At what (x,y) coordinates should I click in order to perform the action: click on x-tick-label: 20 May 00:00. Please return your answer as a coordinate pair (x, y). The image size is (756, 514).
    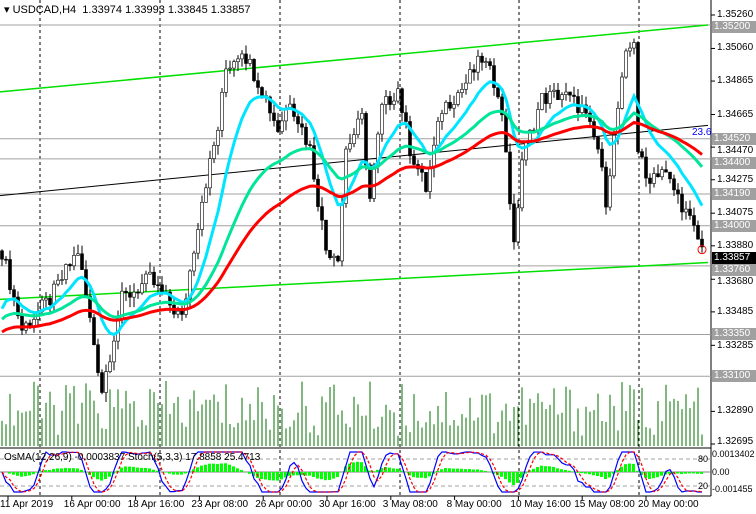
    Looking at the image, I should click on (668, 504).